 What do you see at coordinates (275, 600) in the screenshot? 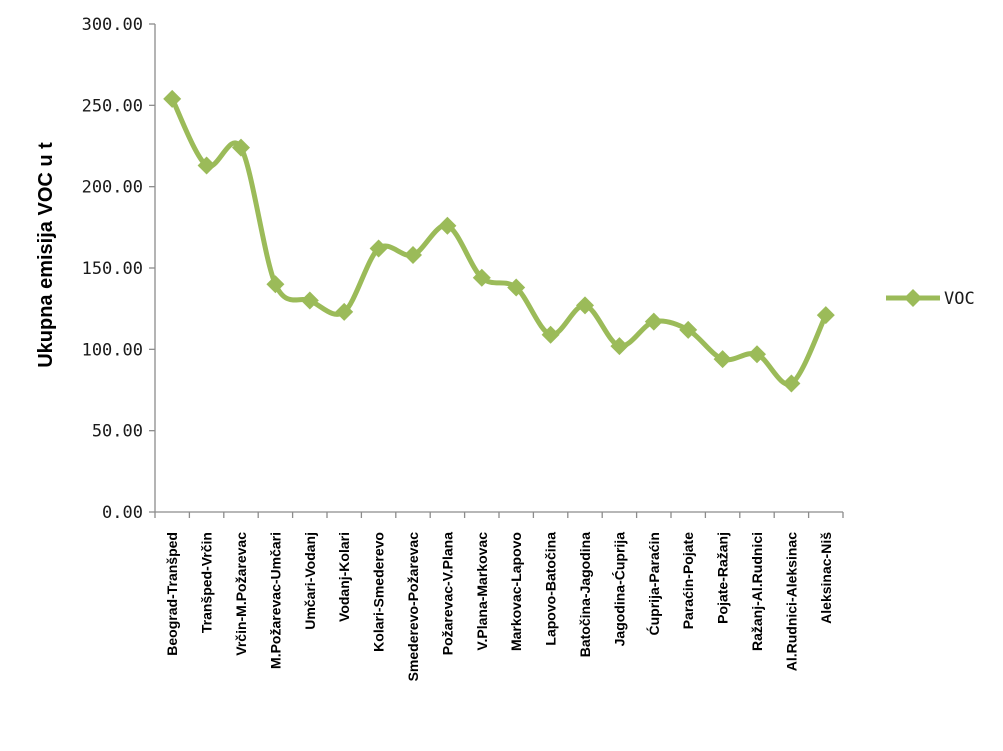
I see `x-tick-label: M.Požarevac-Umčari` at bounding box center [275, 600].